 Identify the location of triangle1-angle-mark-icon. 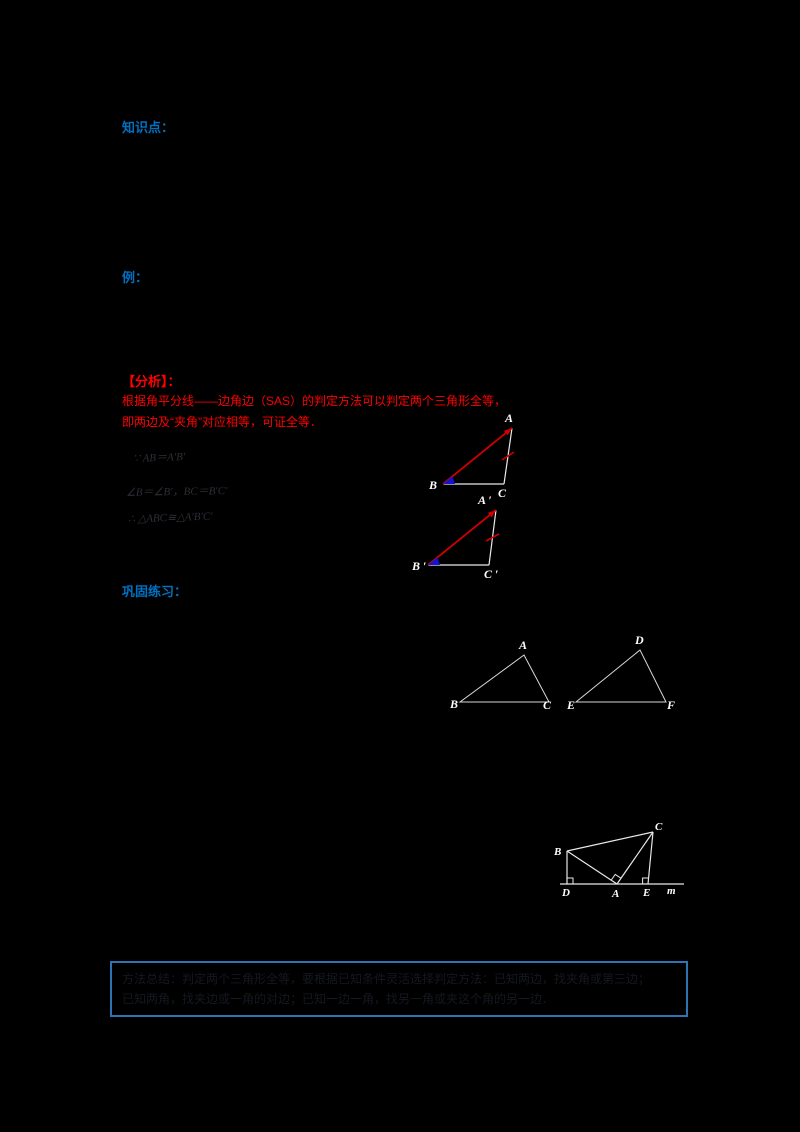
(449, 480).